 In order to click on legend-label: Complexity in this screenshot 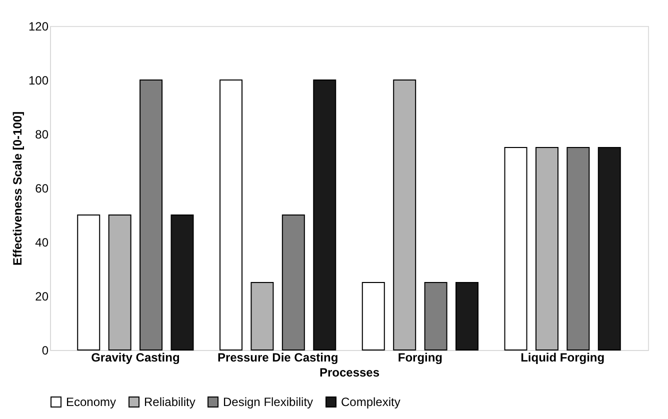, I will do `click(370, 402)`.